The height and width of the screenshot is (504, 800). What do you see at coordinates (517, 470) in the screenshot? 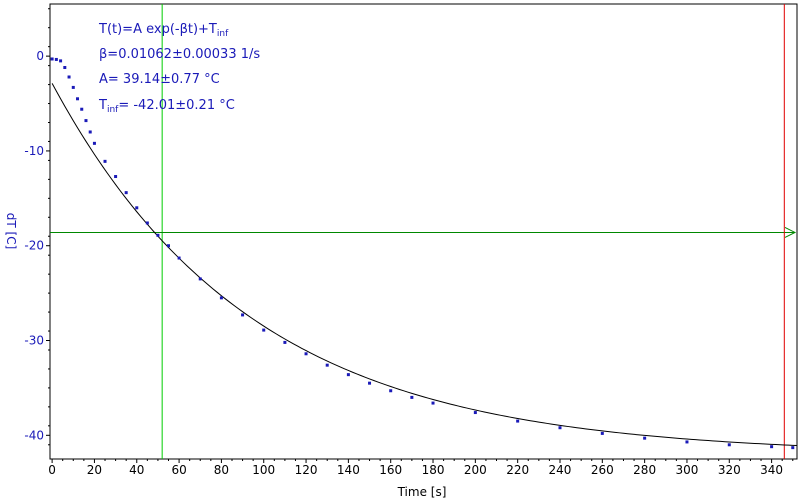
I see `x-tick-label: 220` at bounding box center [517, 470].